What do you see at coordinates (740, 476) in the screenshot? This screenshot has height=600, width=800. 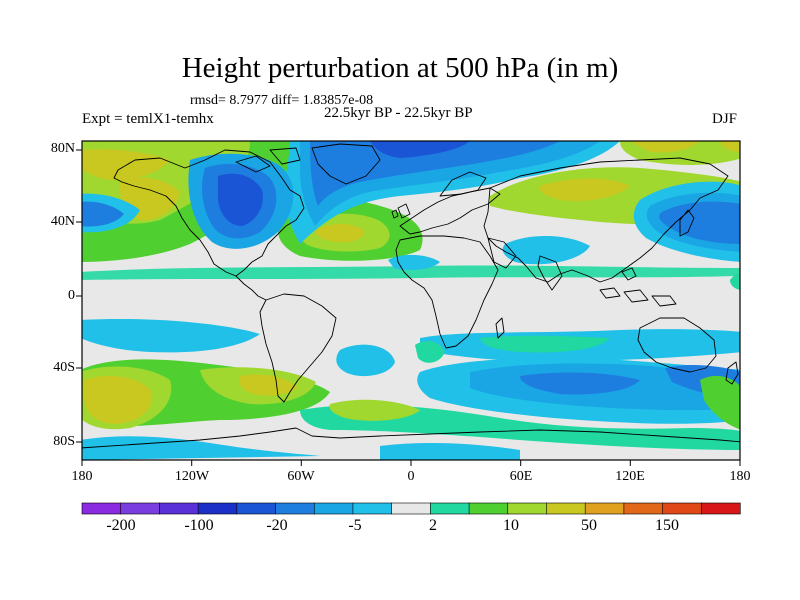 I see `lon-label-180e: 180` at bounding box center [740, 476].